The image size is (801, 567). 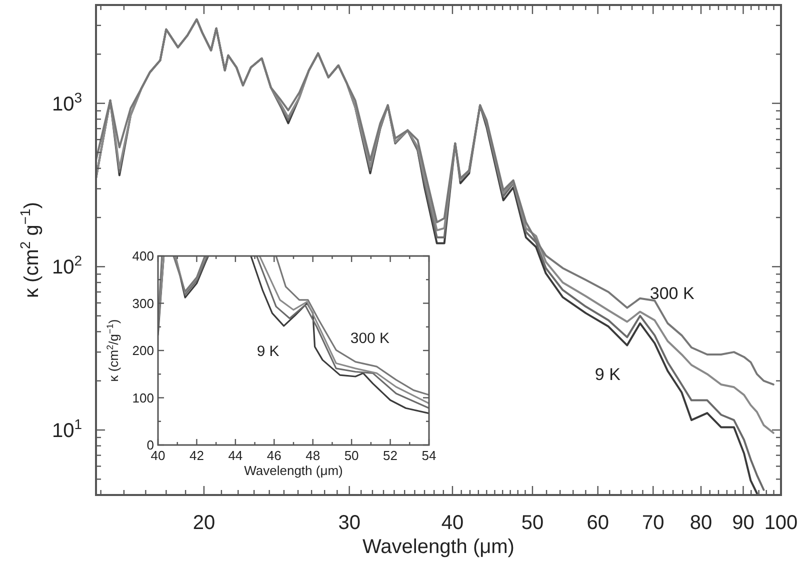 I want to click on x-tick-label: 40, so click(x=452, y=523).